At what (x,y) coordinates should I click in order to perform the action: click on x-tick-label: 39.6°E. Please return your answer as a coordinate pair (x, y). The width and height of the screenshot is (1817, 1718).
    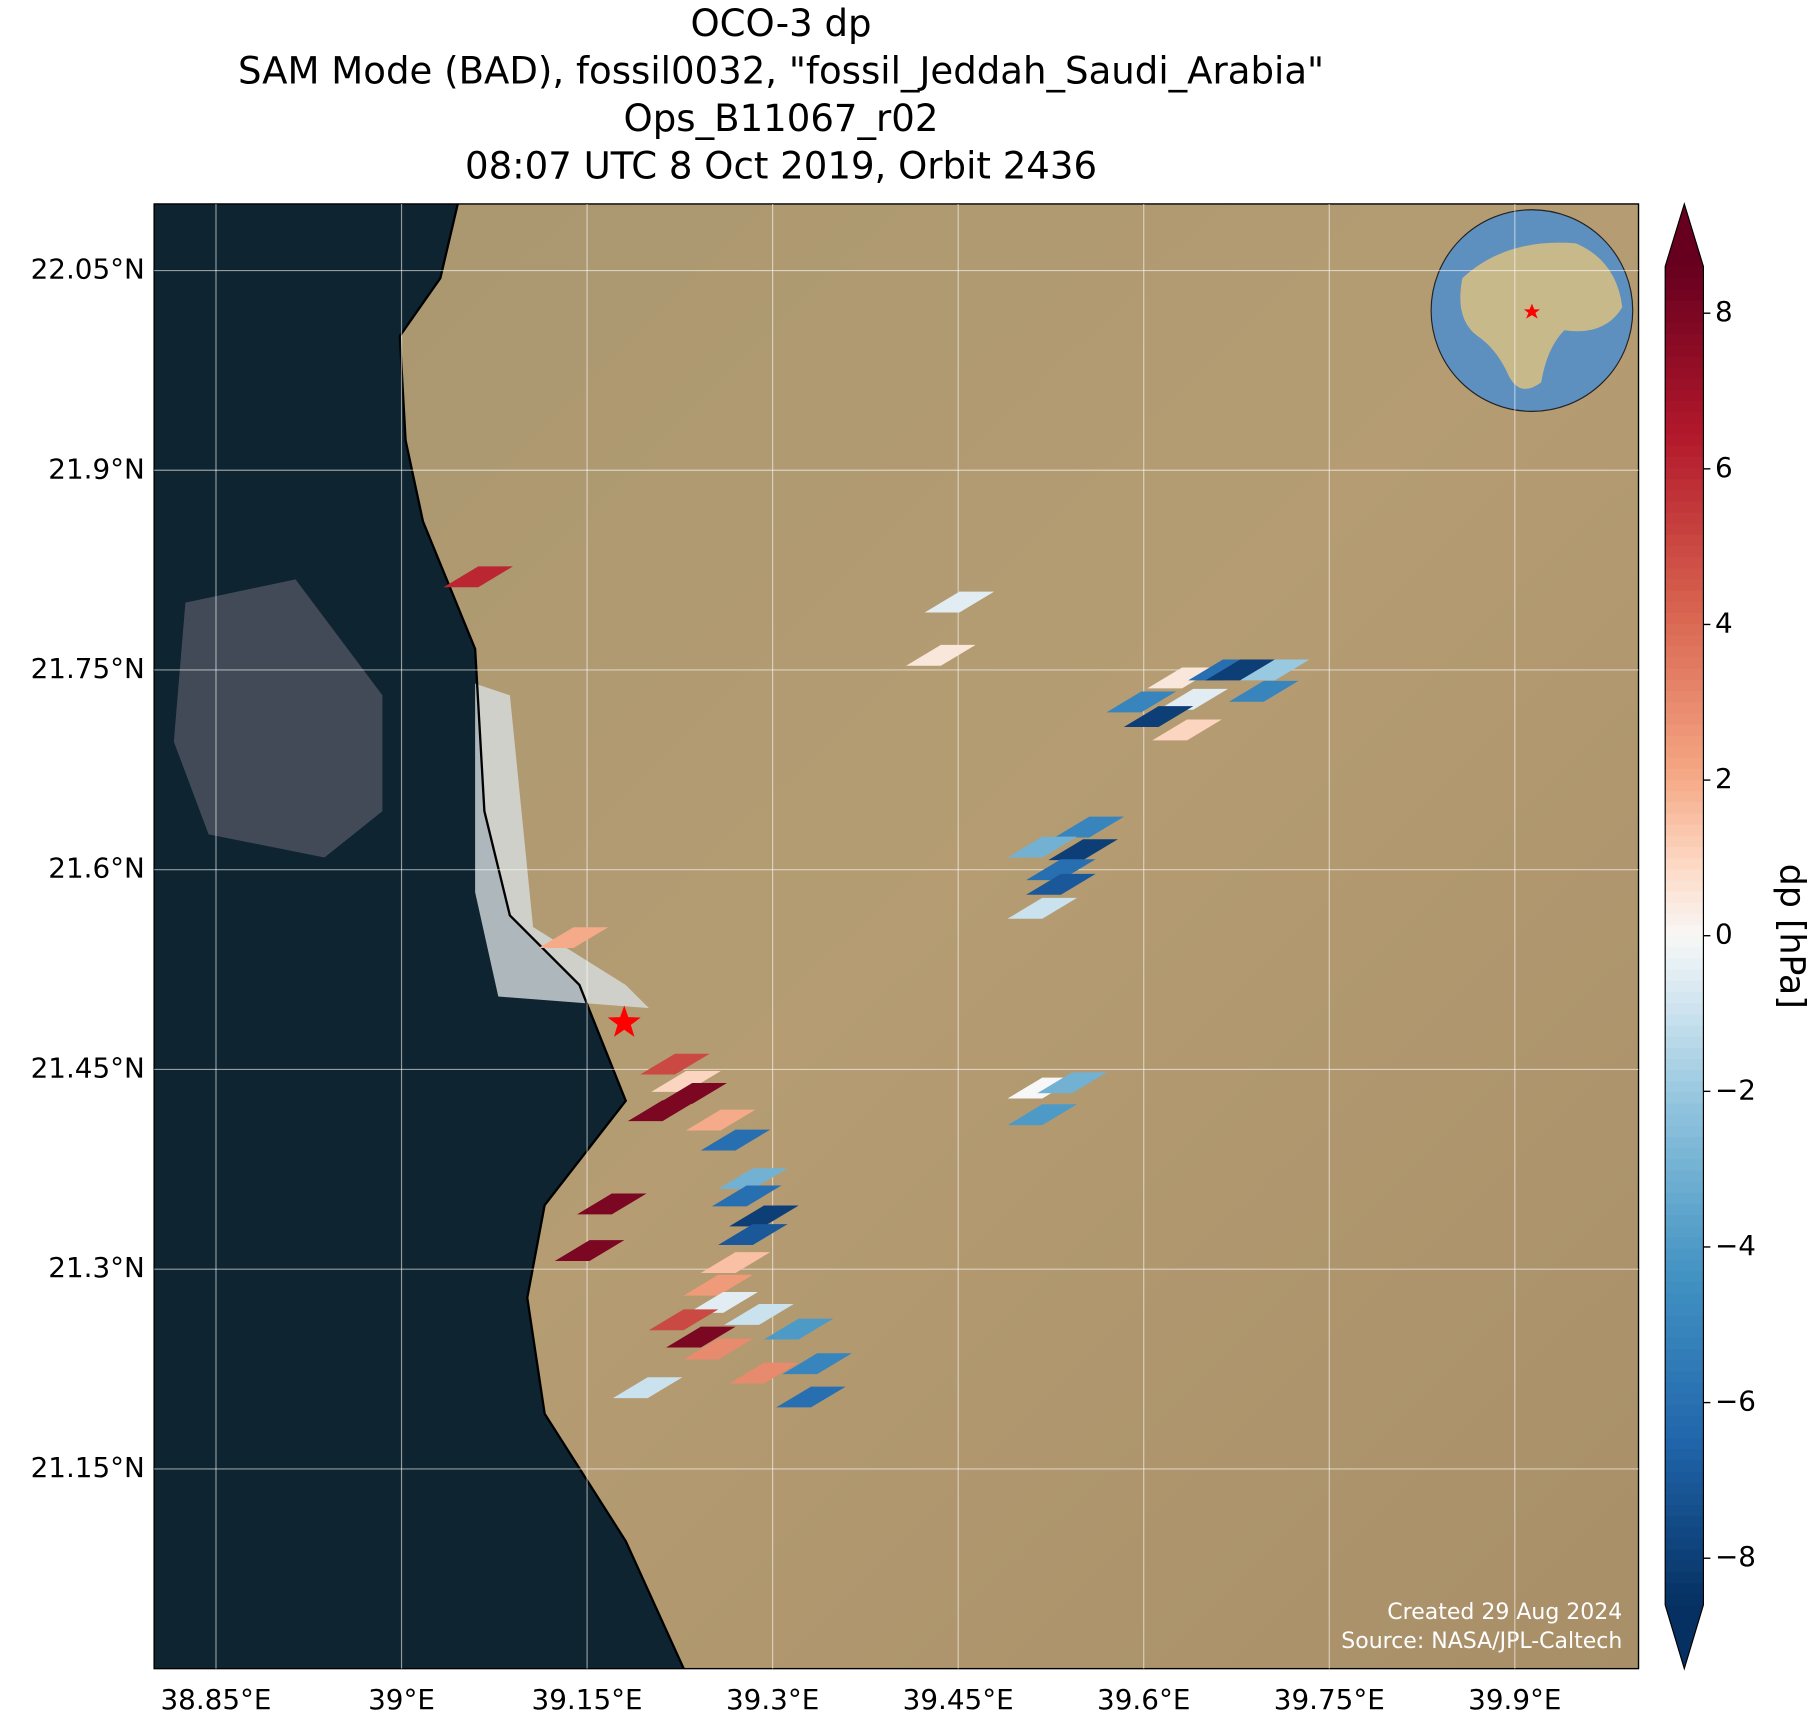
    Looking at the image, I should click on (1143, 1699).